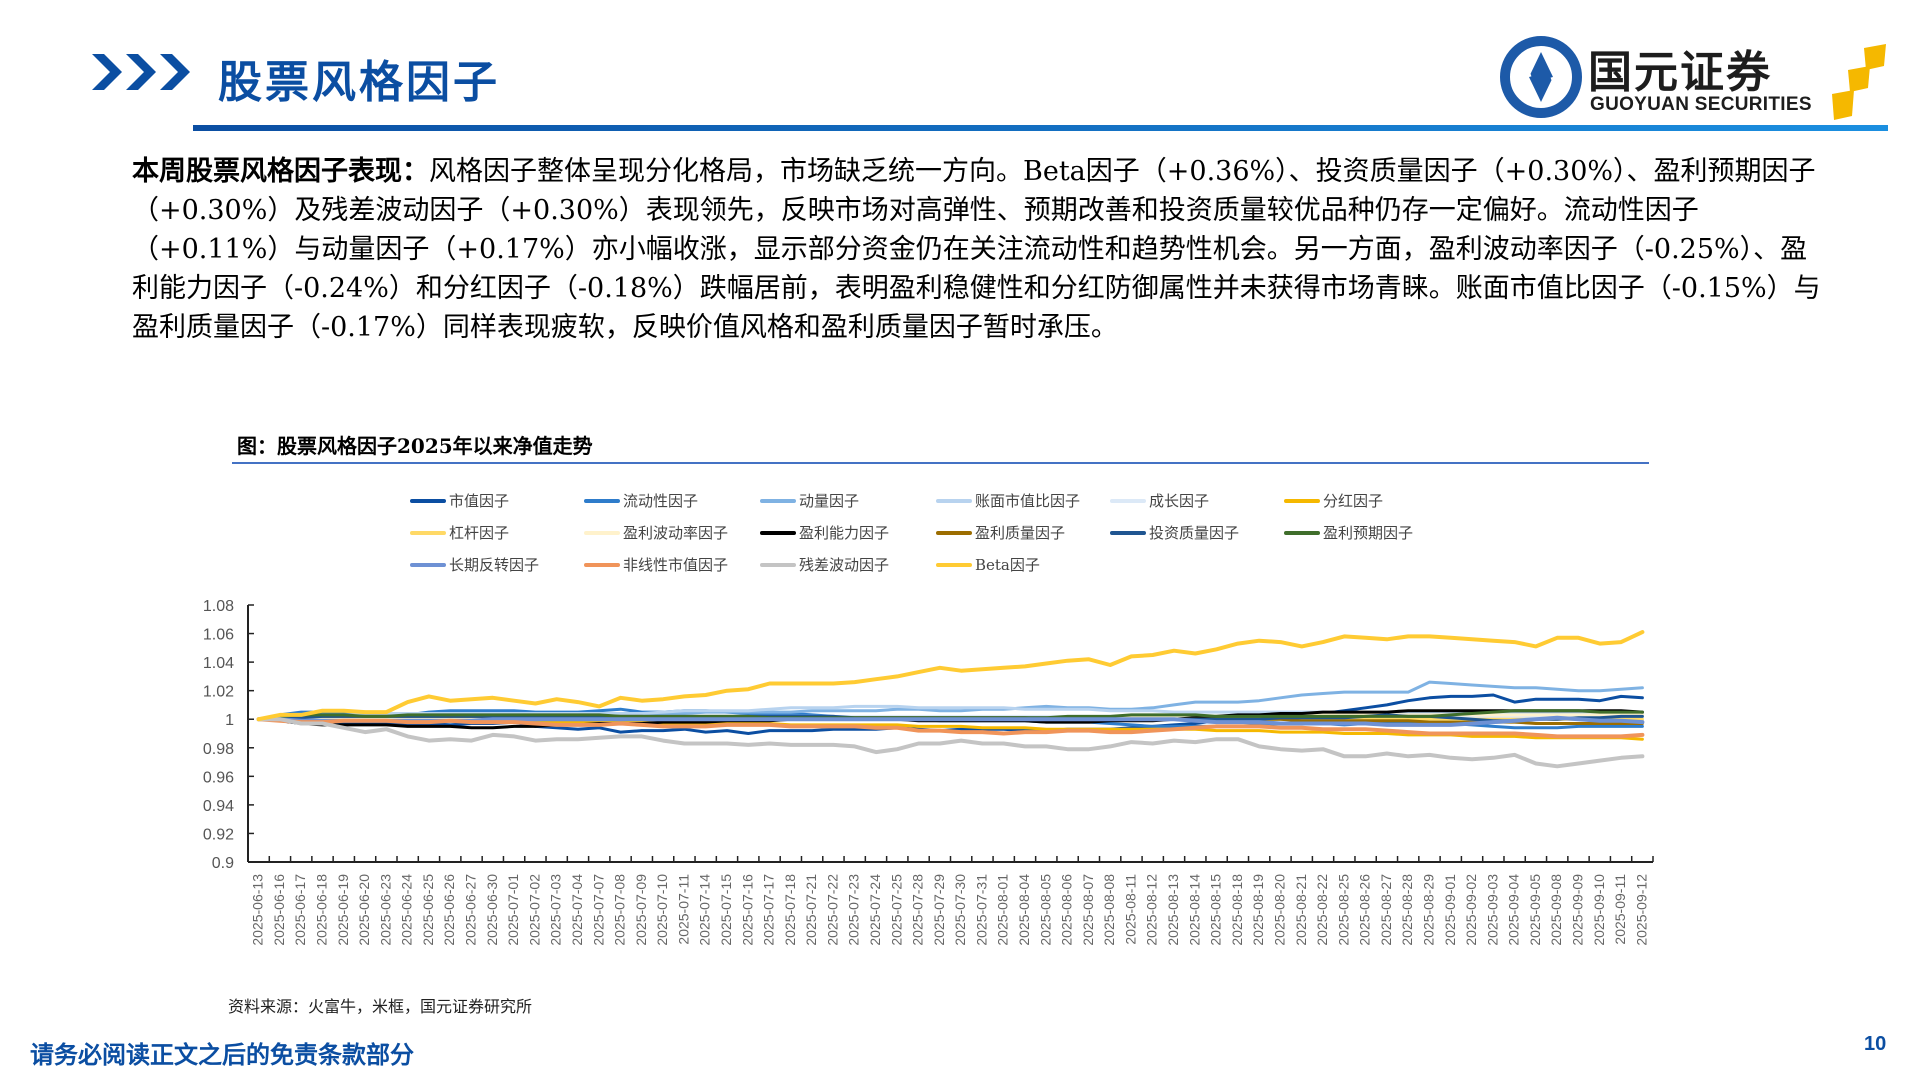 The height and width of the screenshot is (1080, 1920). I want to click on x-tick-label: 2025-08-29, so click(1428, 910).